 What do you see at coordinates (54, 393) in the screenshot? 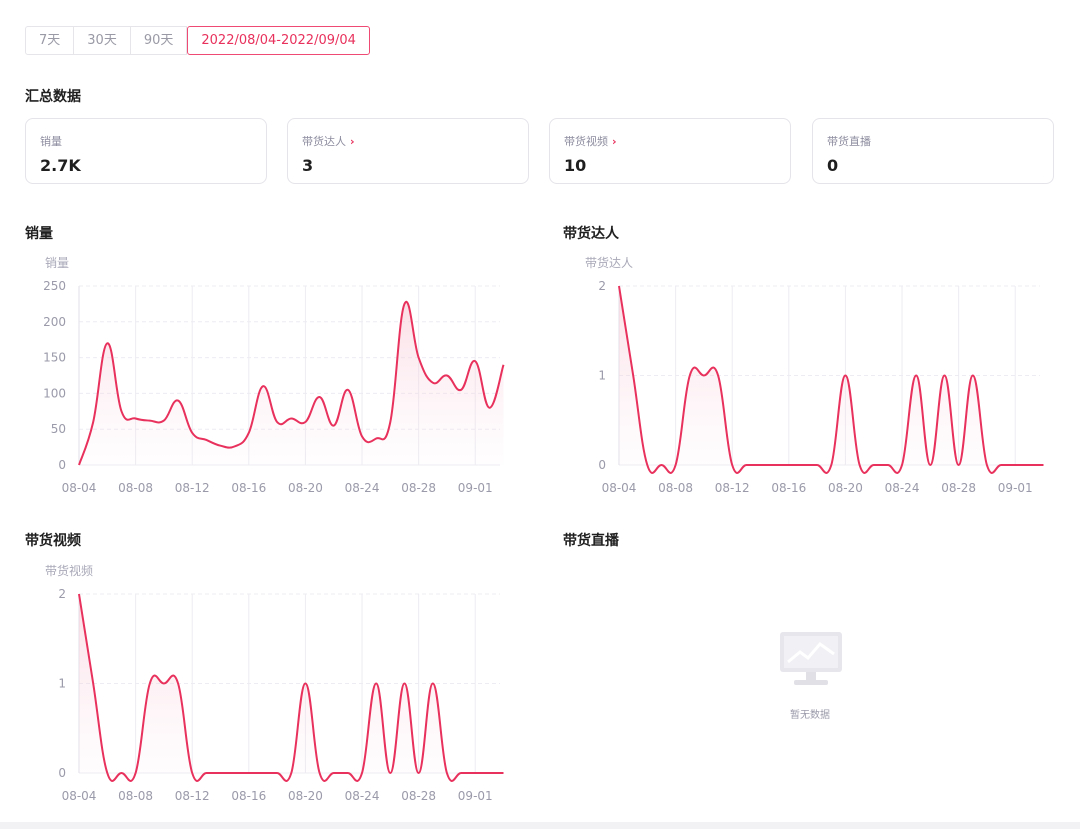
I see `y-tick-label: 100` at bounding box center [54, 393].